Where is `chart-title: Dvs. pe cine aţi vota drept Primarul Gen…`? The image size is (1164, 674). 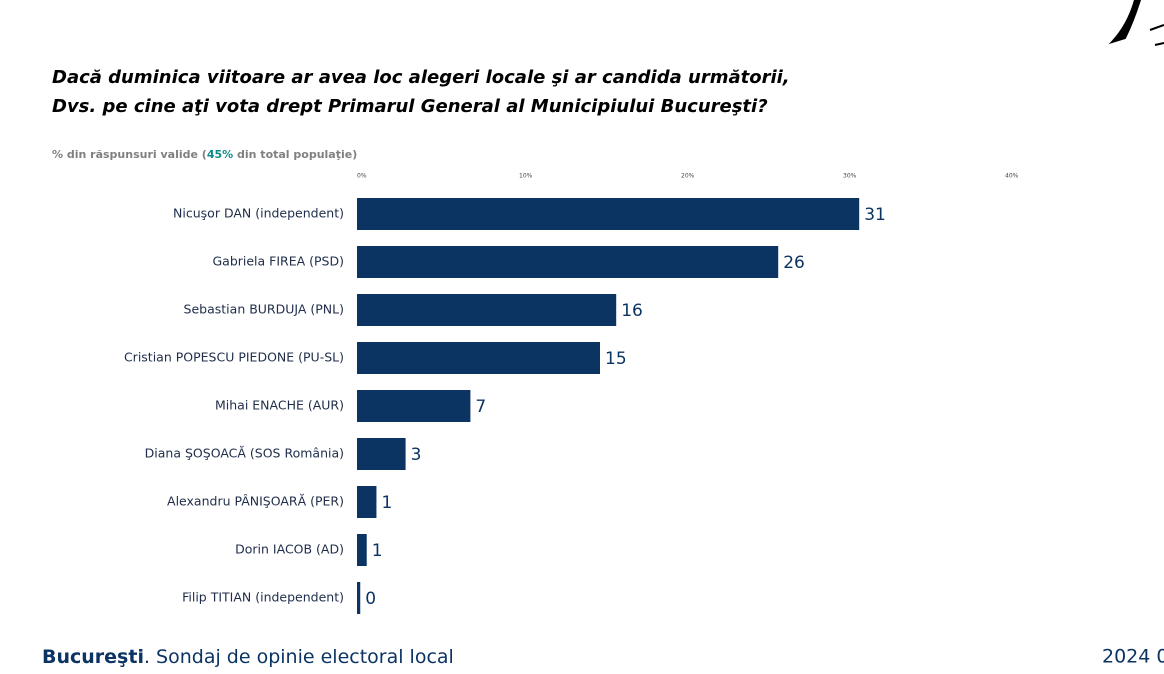 chart-title: Dvs. pe cine aţi vota drept Primarul Gen… is located at coordinates (410, 106).